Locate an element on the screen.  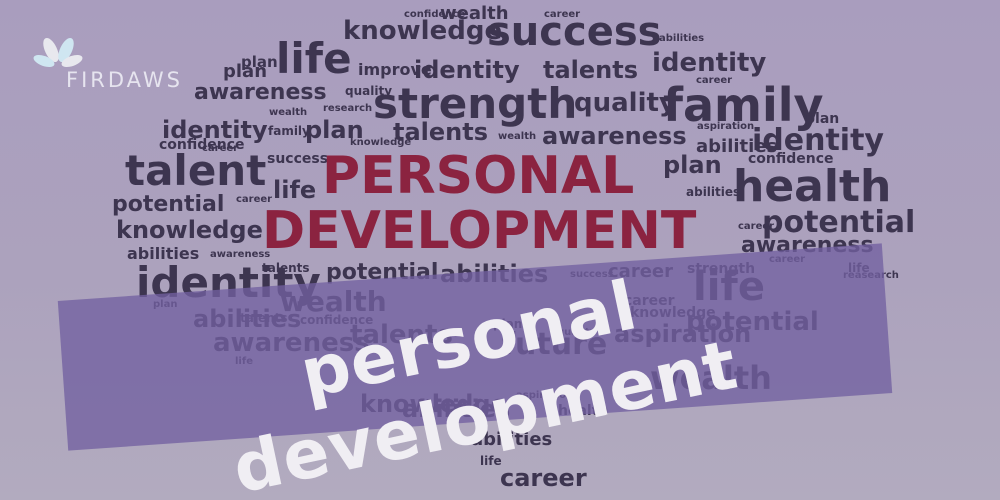
headline-line-2: DEVELOPMENT is located at coordinates (479, 231).